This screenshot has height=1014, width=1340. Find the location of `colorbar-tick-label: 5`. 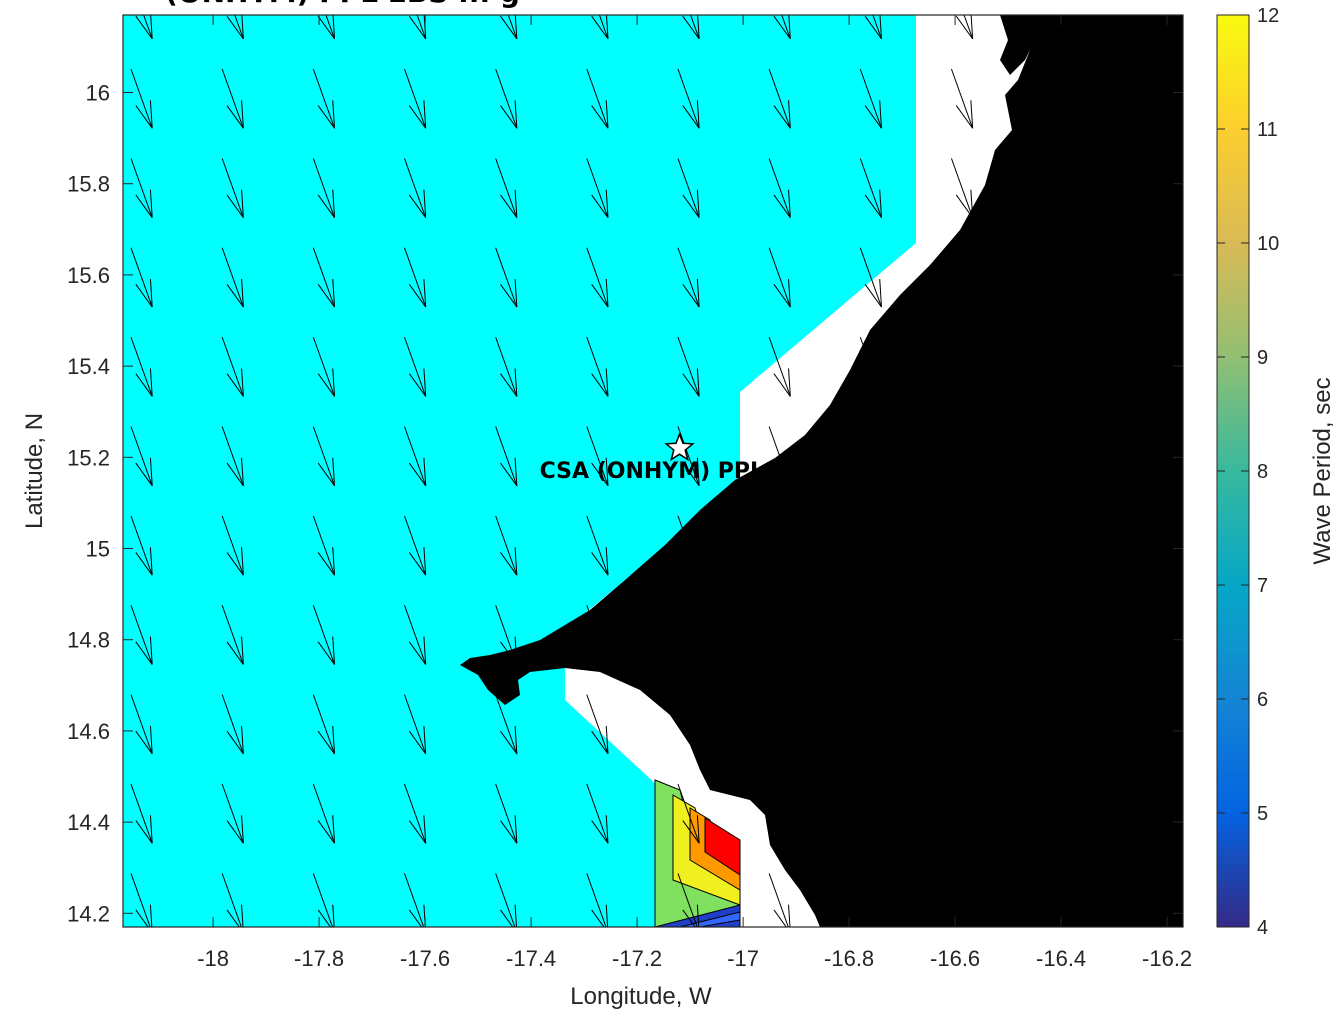

colorbar-tick-label: 5 is located at coordinates (1262, 814).